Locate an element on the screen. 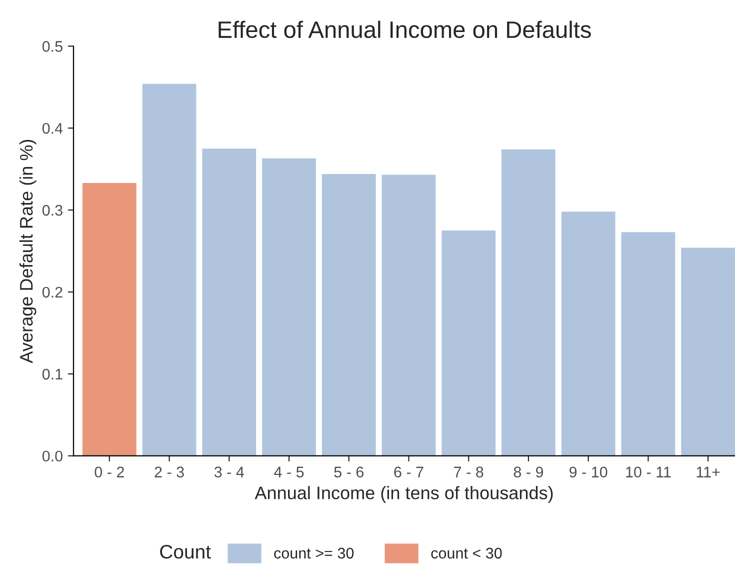 The width and height of the screenshot is (735, 577). legend-label: count >= 30 is located at coordinates (314, 553).